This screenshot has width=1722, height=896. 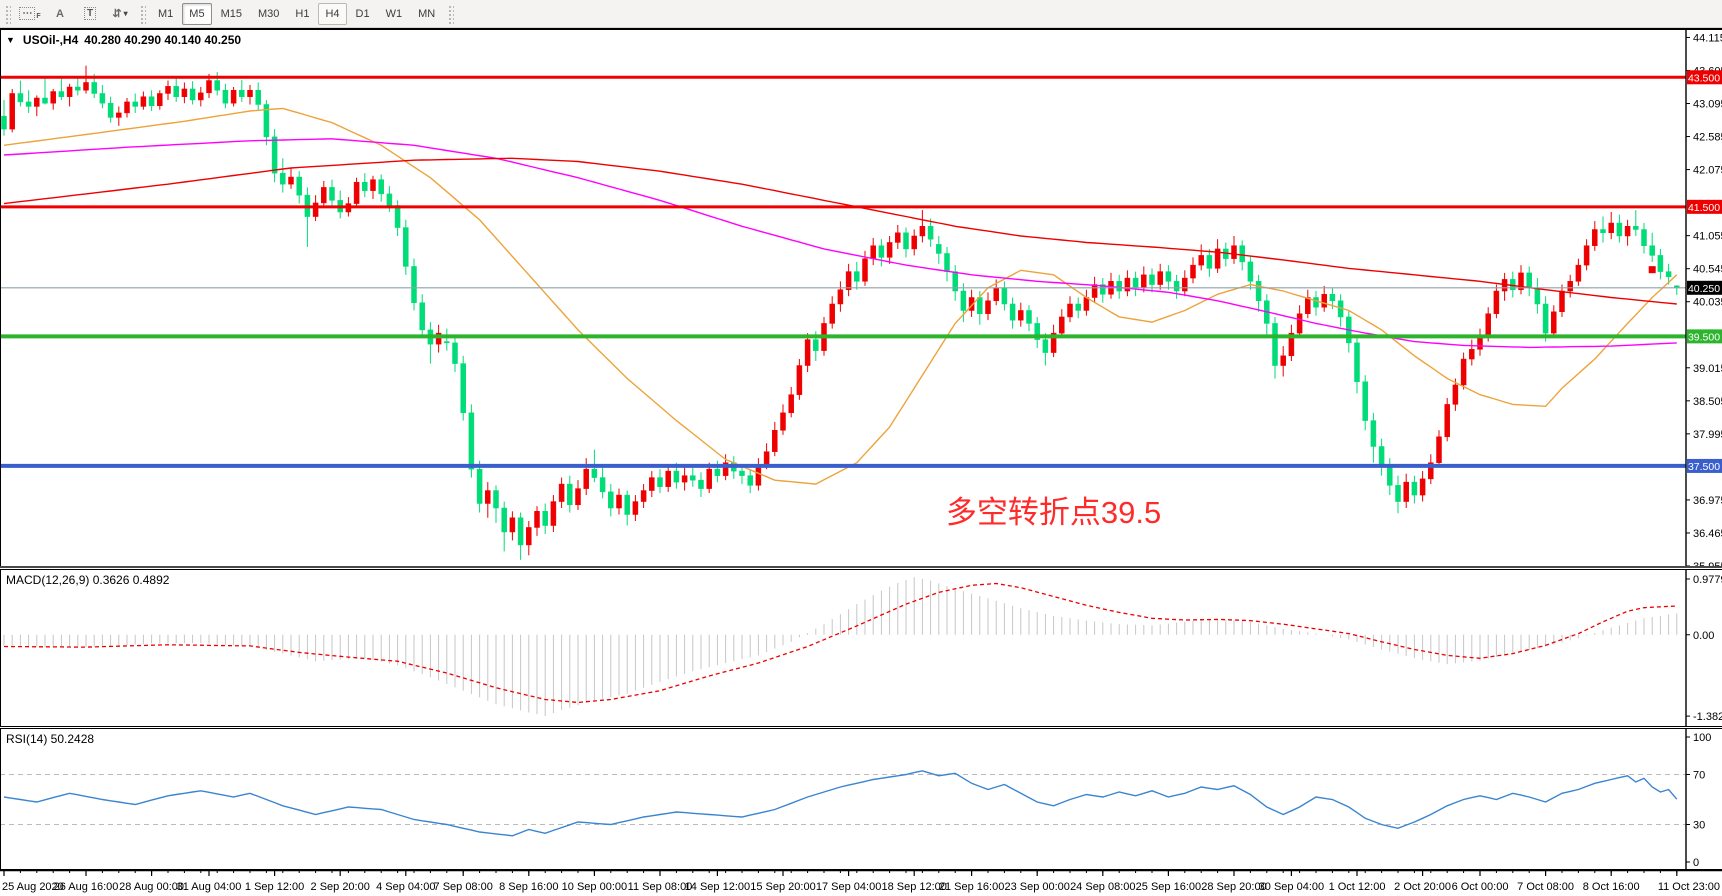 I want to click on svg-text: 43.095, so click(x=1707, y=105).